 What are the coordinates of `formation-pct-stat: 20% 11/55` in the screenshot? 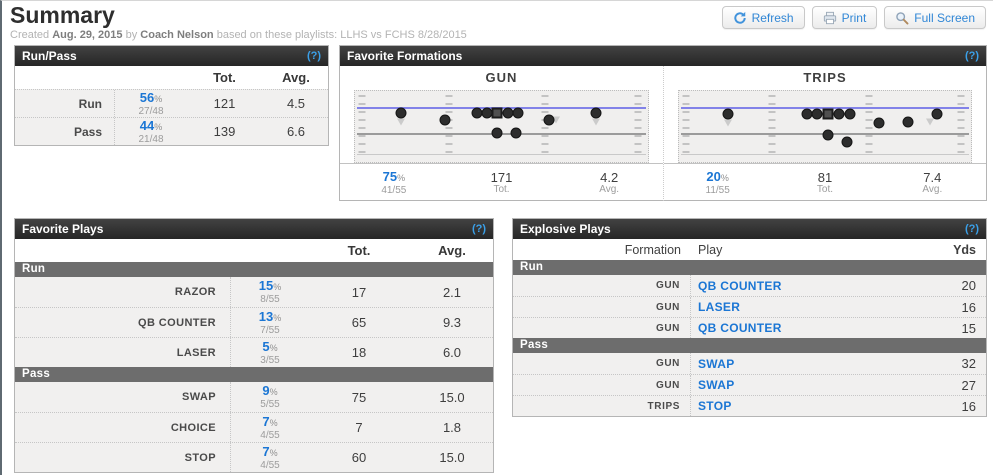 It's located at (717, 183).